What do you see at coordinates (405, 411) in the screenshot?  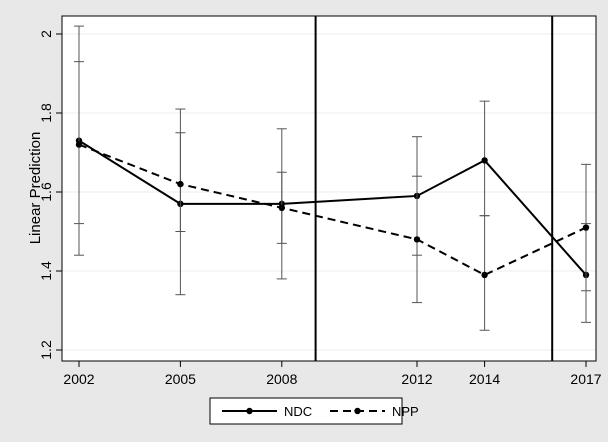 I see `legend-label-npp: NPP` at bounding box center [405, 411].